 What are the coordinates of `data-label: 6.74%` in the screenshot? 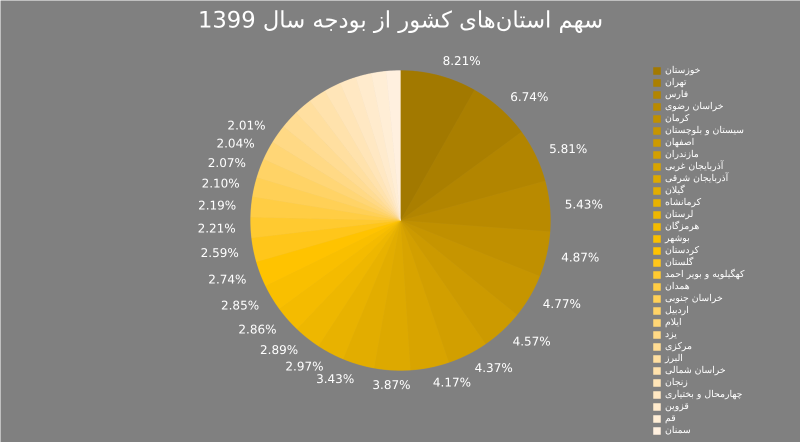 It's located at (529, 97).